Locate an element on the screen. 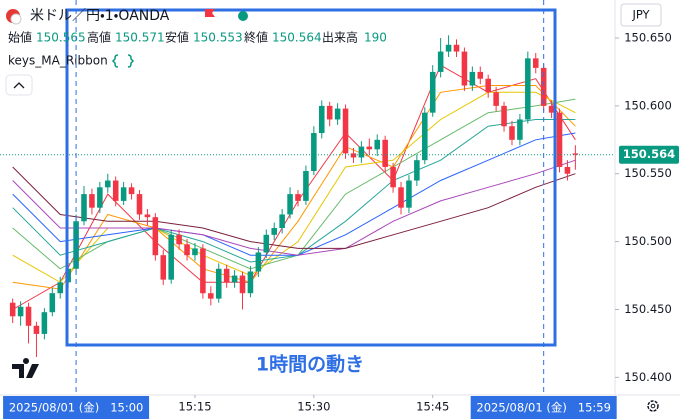  x-tick-label: 15:45 is located at coordinates (432, 407).